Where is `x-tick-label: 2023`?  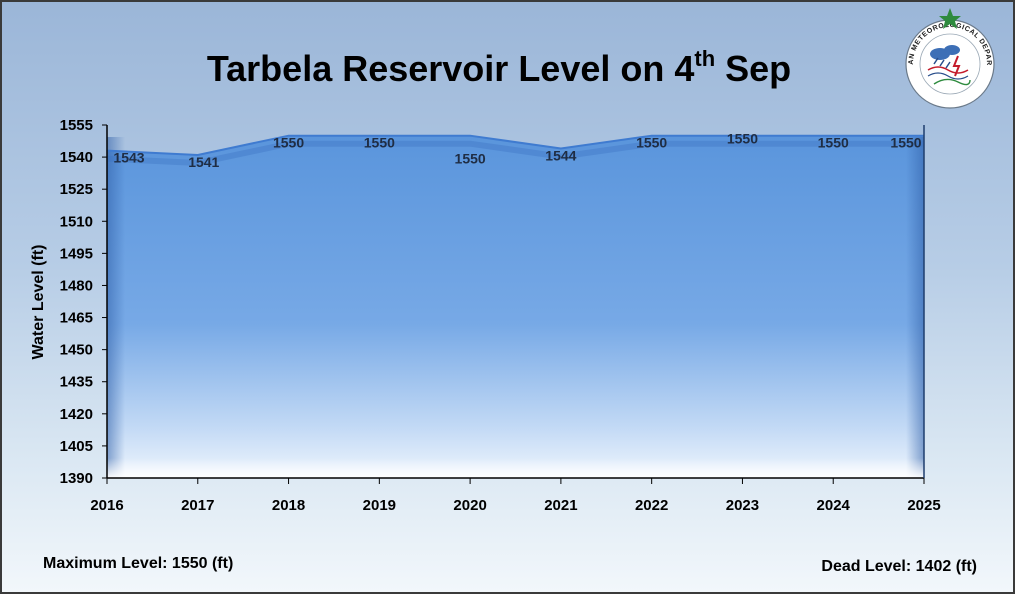
x-tick-label: 2023 is located at coordinates (742, 505).